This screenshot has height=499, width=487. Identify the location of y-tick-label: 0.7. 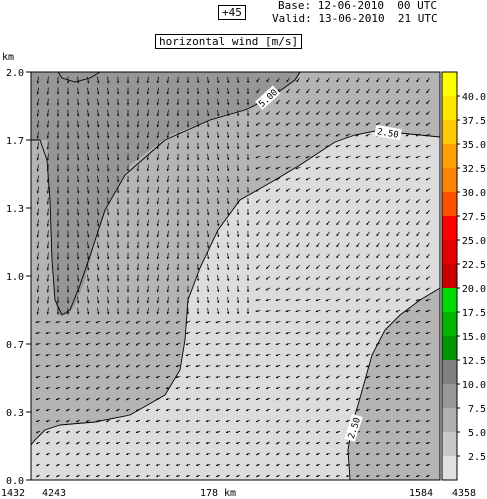
(15, 345).